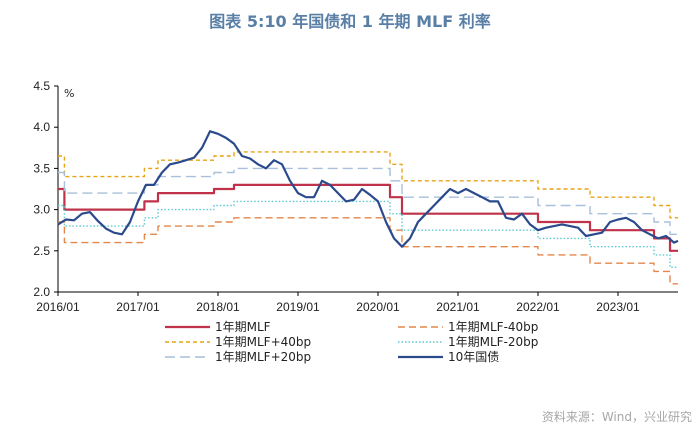 Image resolution: width=700 pixels, height=432 pixels. Describe the element at coordinates (298, 307) in the screenshot. I see `x-tick-label-3: 2019/01` at that location.